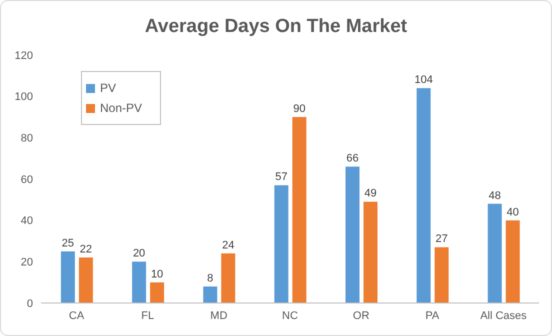  What do you see at coordinates (26, 262) in the screenshot?
I see `y-tick-label: 20` at bounding box center [26, 262].